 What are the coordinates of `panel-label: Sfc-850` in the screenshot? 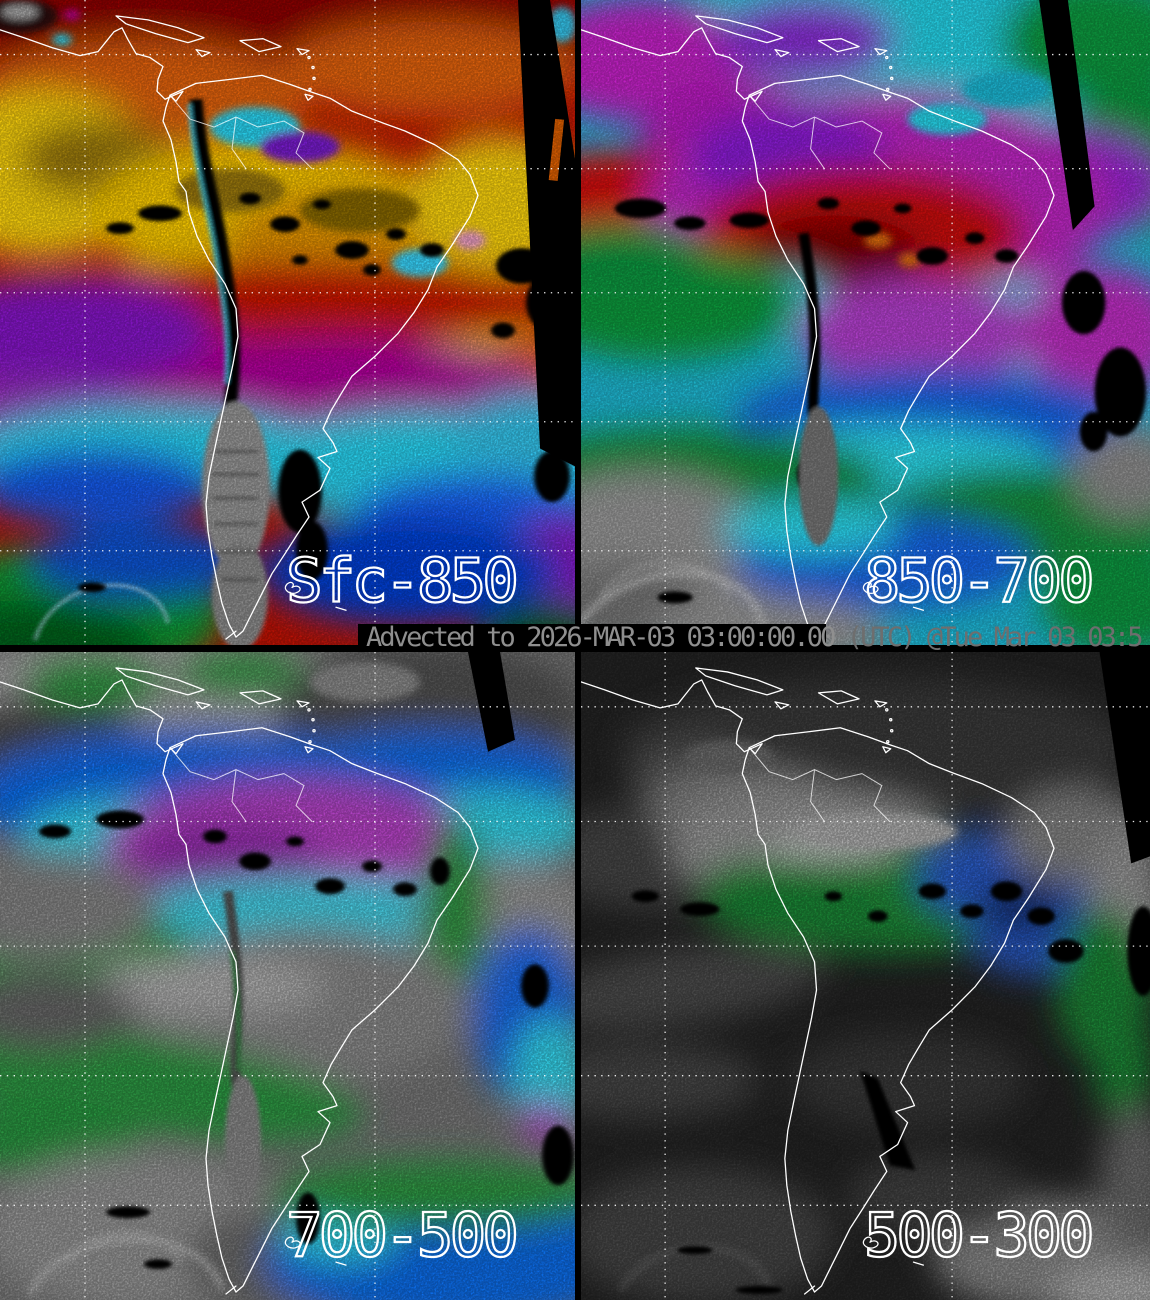 It's located at (400, 582).